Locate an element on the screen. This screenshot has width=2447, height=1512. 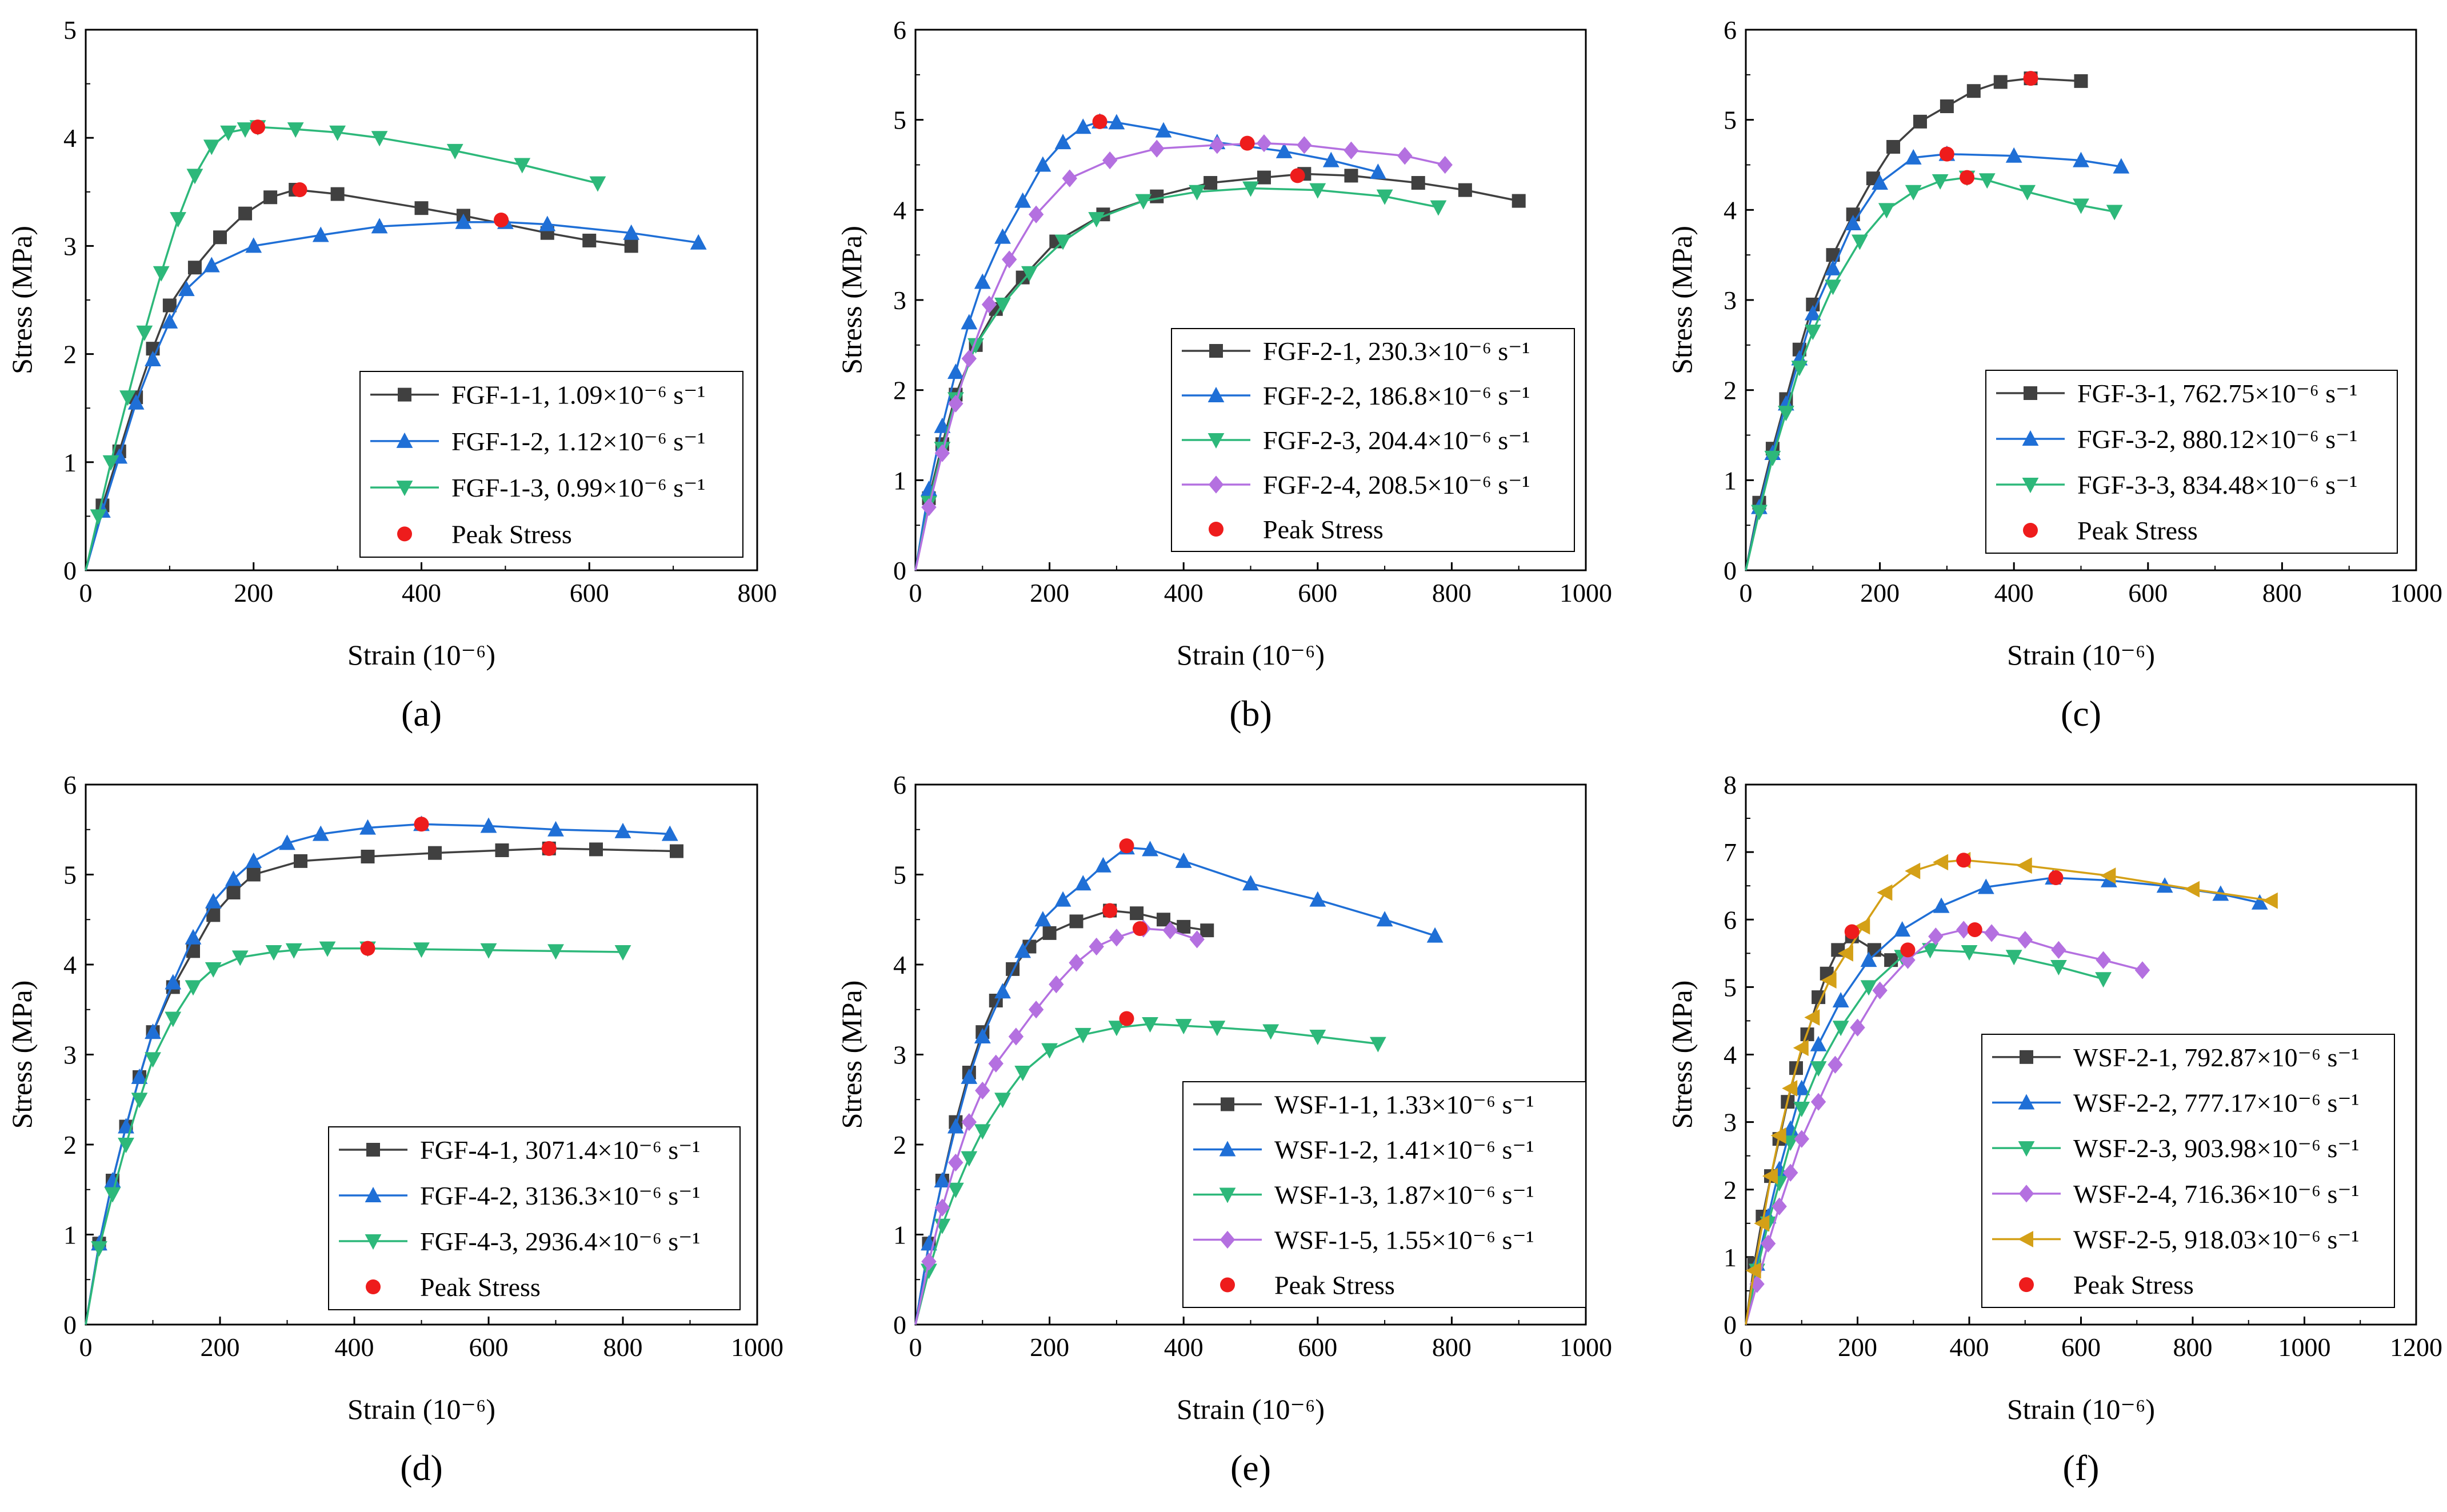
x-tick-label: 800 is located at coordinates (623, 1347).